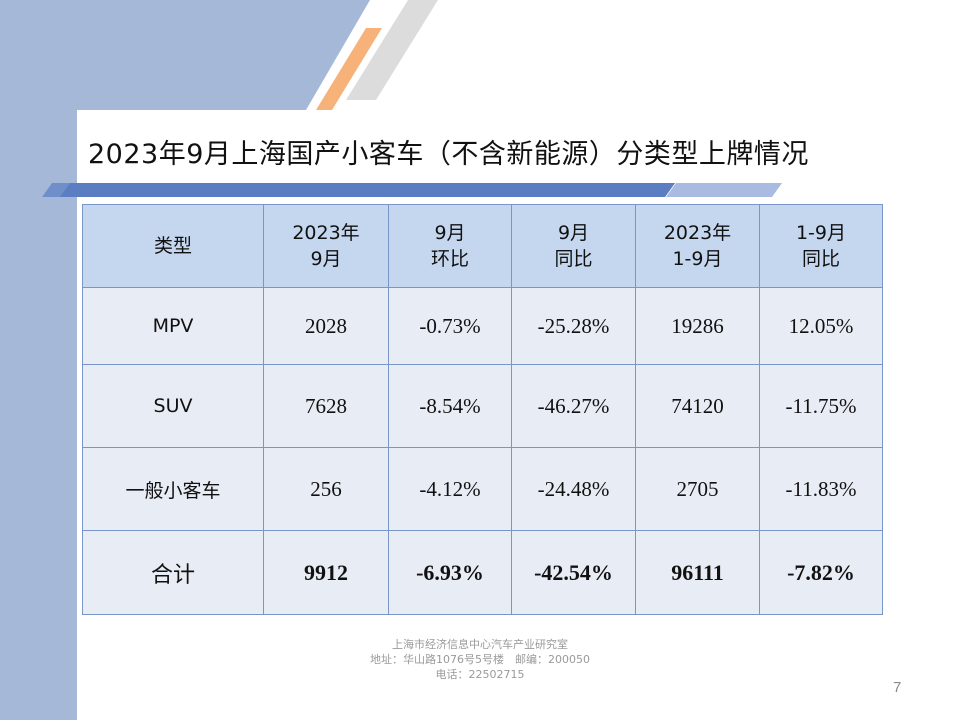  What do you see at coordinates (697, 489) in the screenshot?
I see `cell-value: 2705` at bounding box center [697, 489].